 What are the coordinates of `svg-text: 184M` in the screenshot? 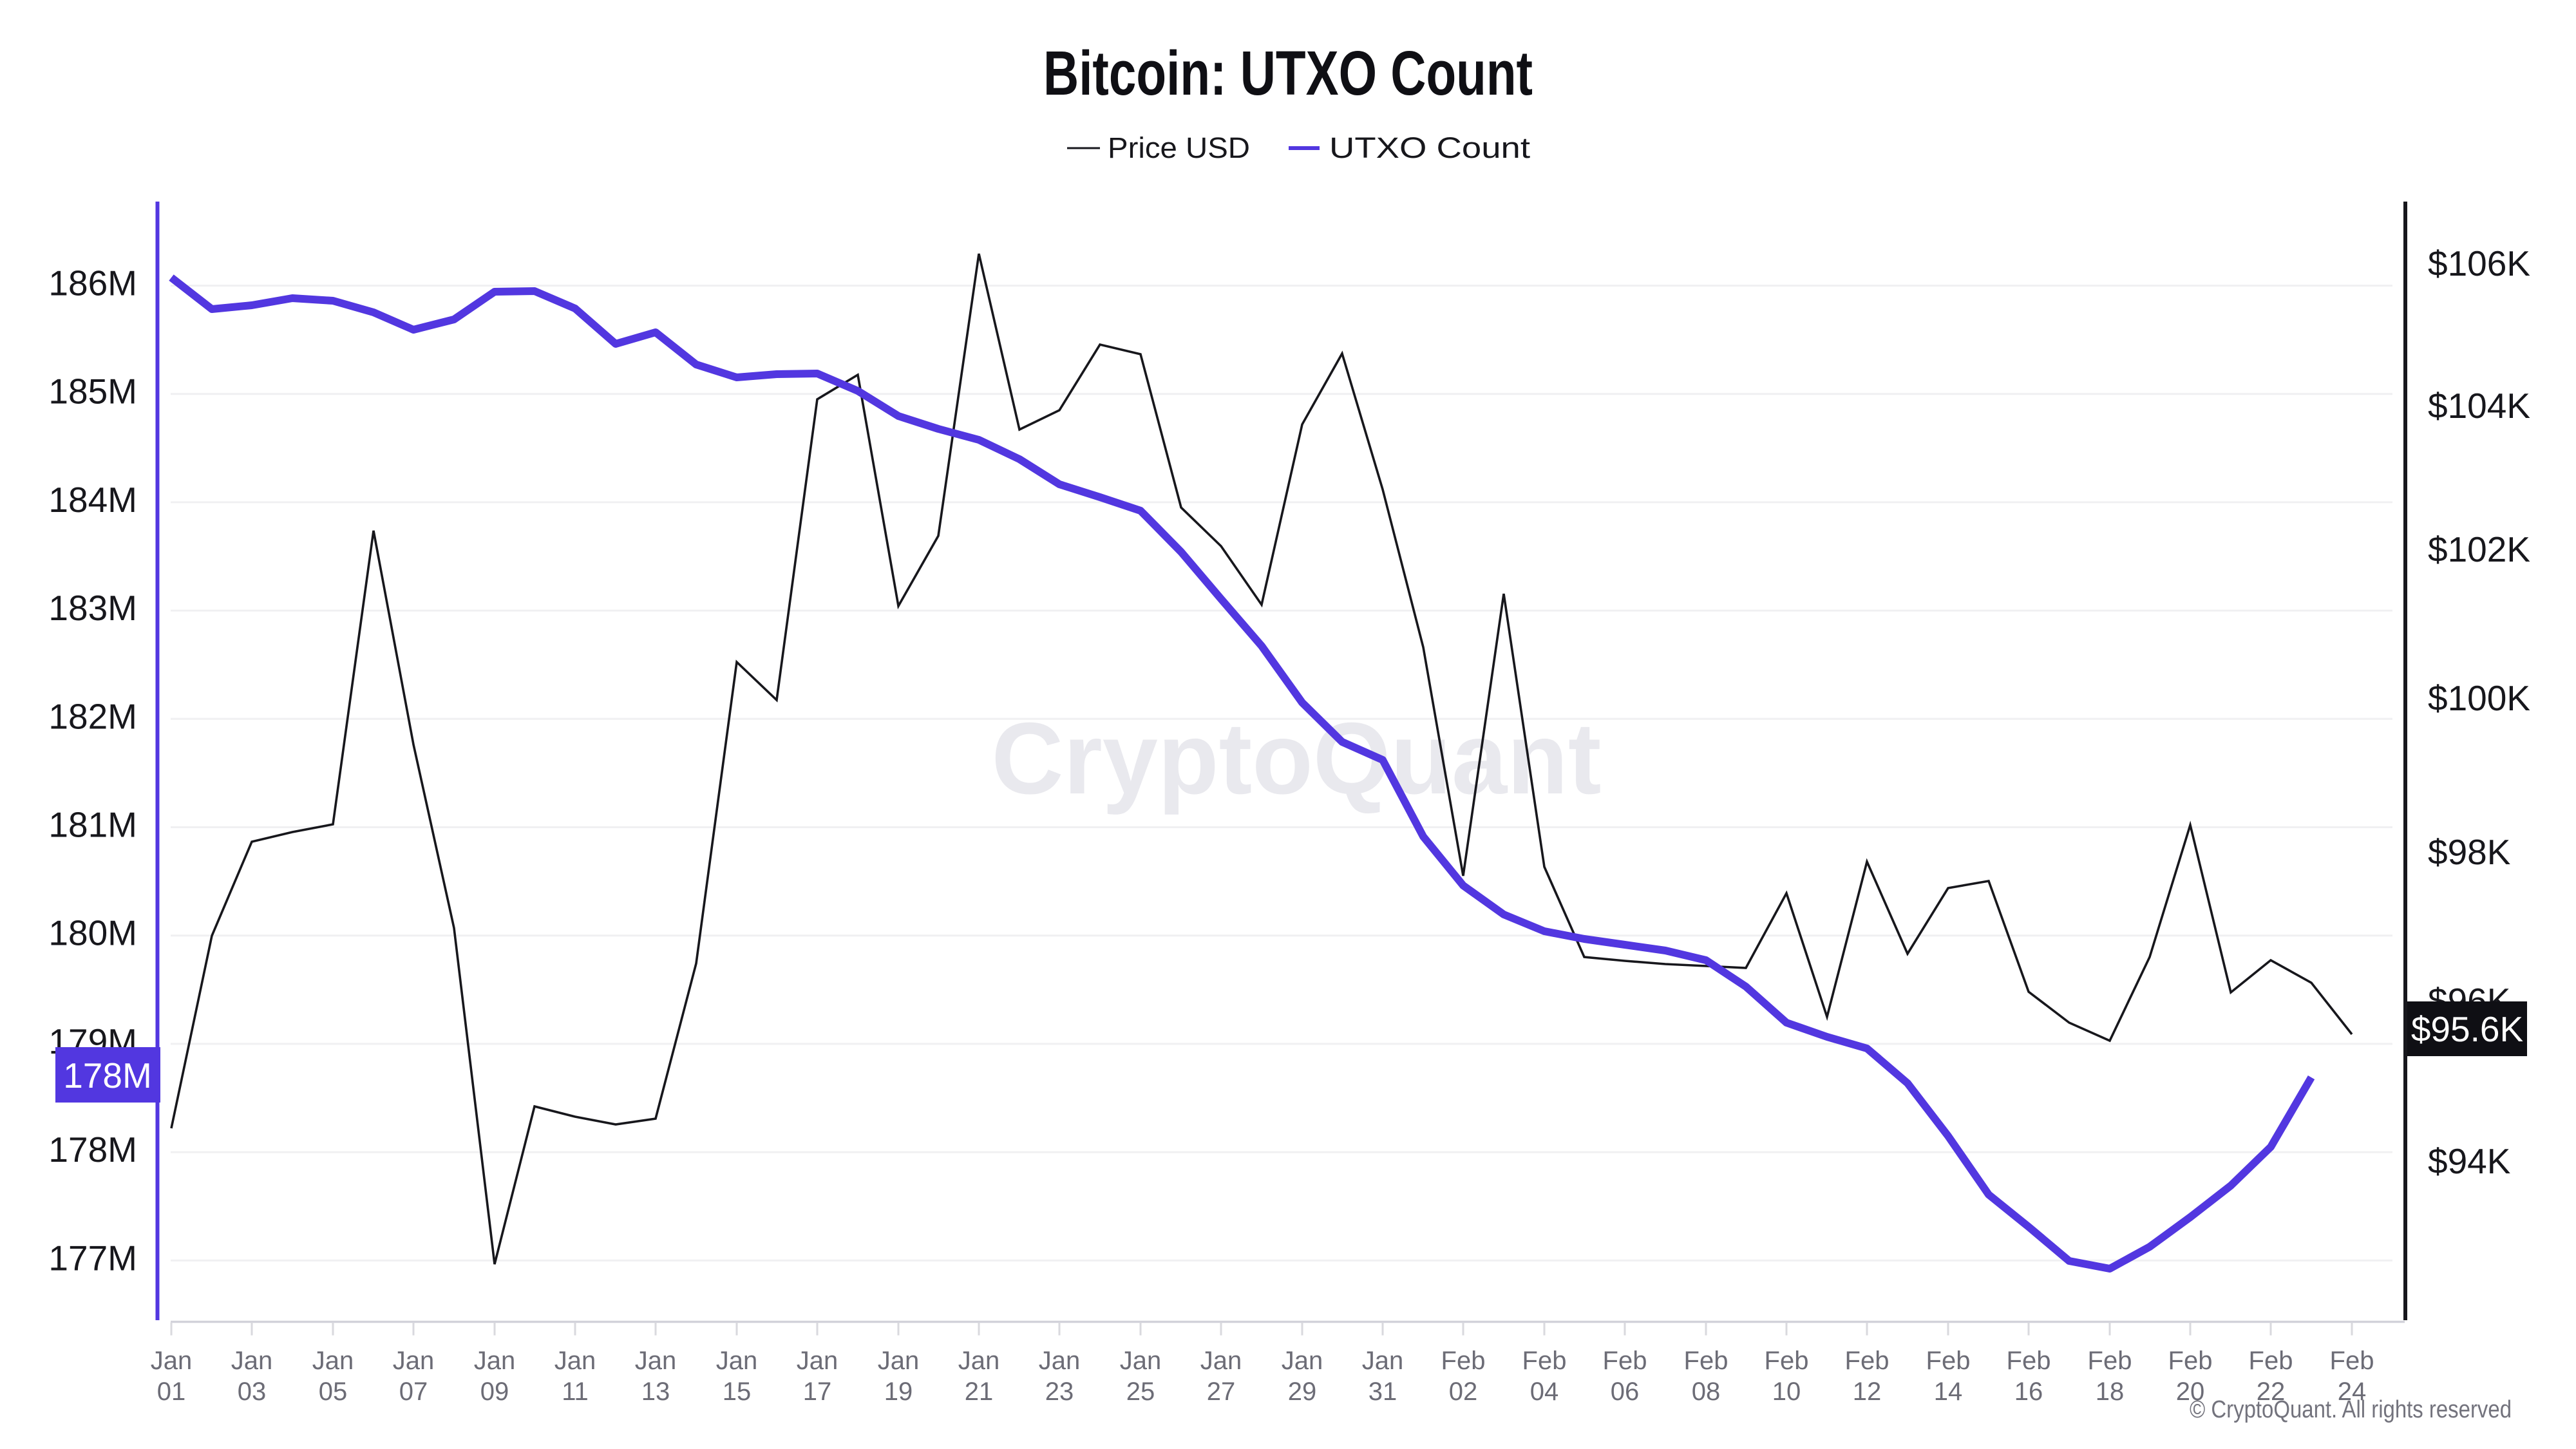 It's located at (92, 500).